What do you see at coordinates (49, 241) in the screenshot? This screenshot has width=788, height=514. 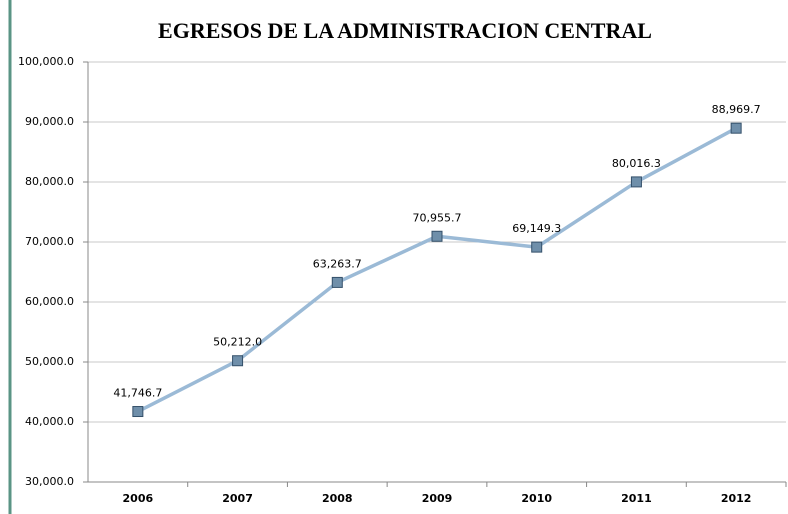 I see `y-tick-label: 70,000.0` at bounding box center [49, 241].